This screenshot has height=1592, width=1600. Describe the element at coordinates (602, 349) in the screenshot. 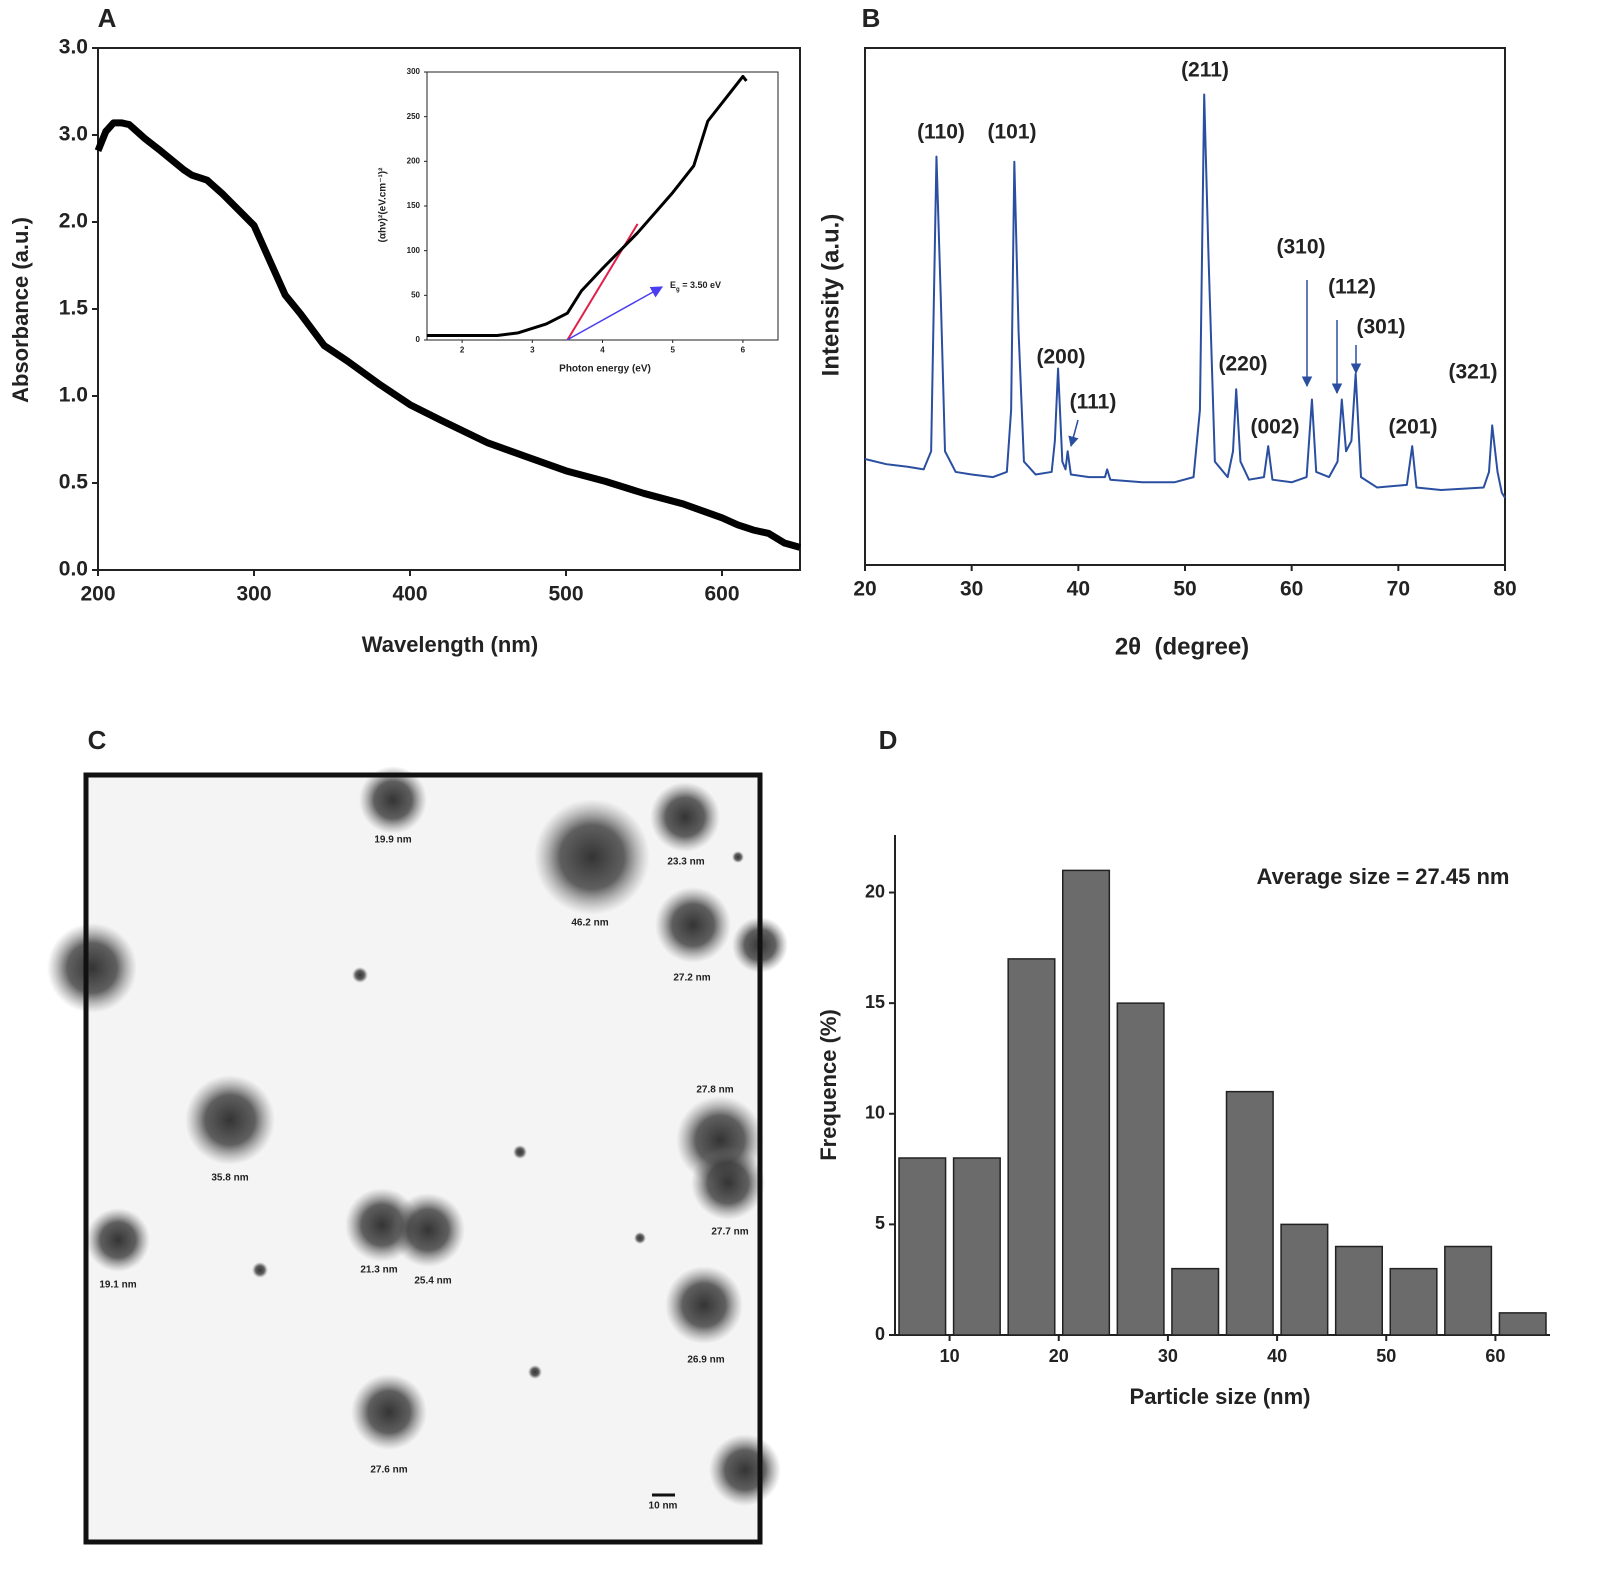

I see `x-tick-label: 4` at that location.